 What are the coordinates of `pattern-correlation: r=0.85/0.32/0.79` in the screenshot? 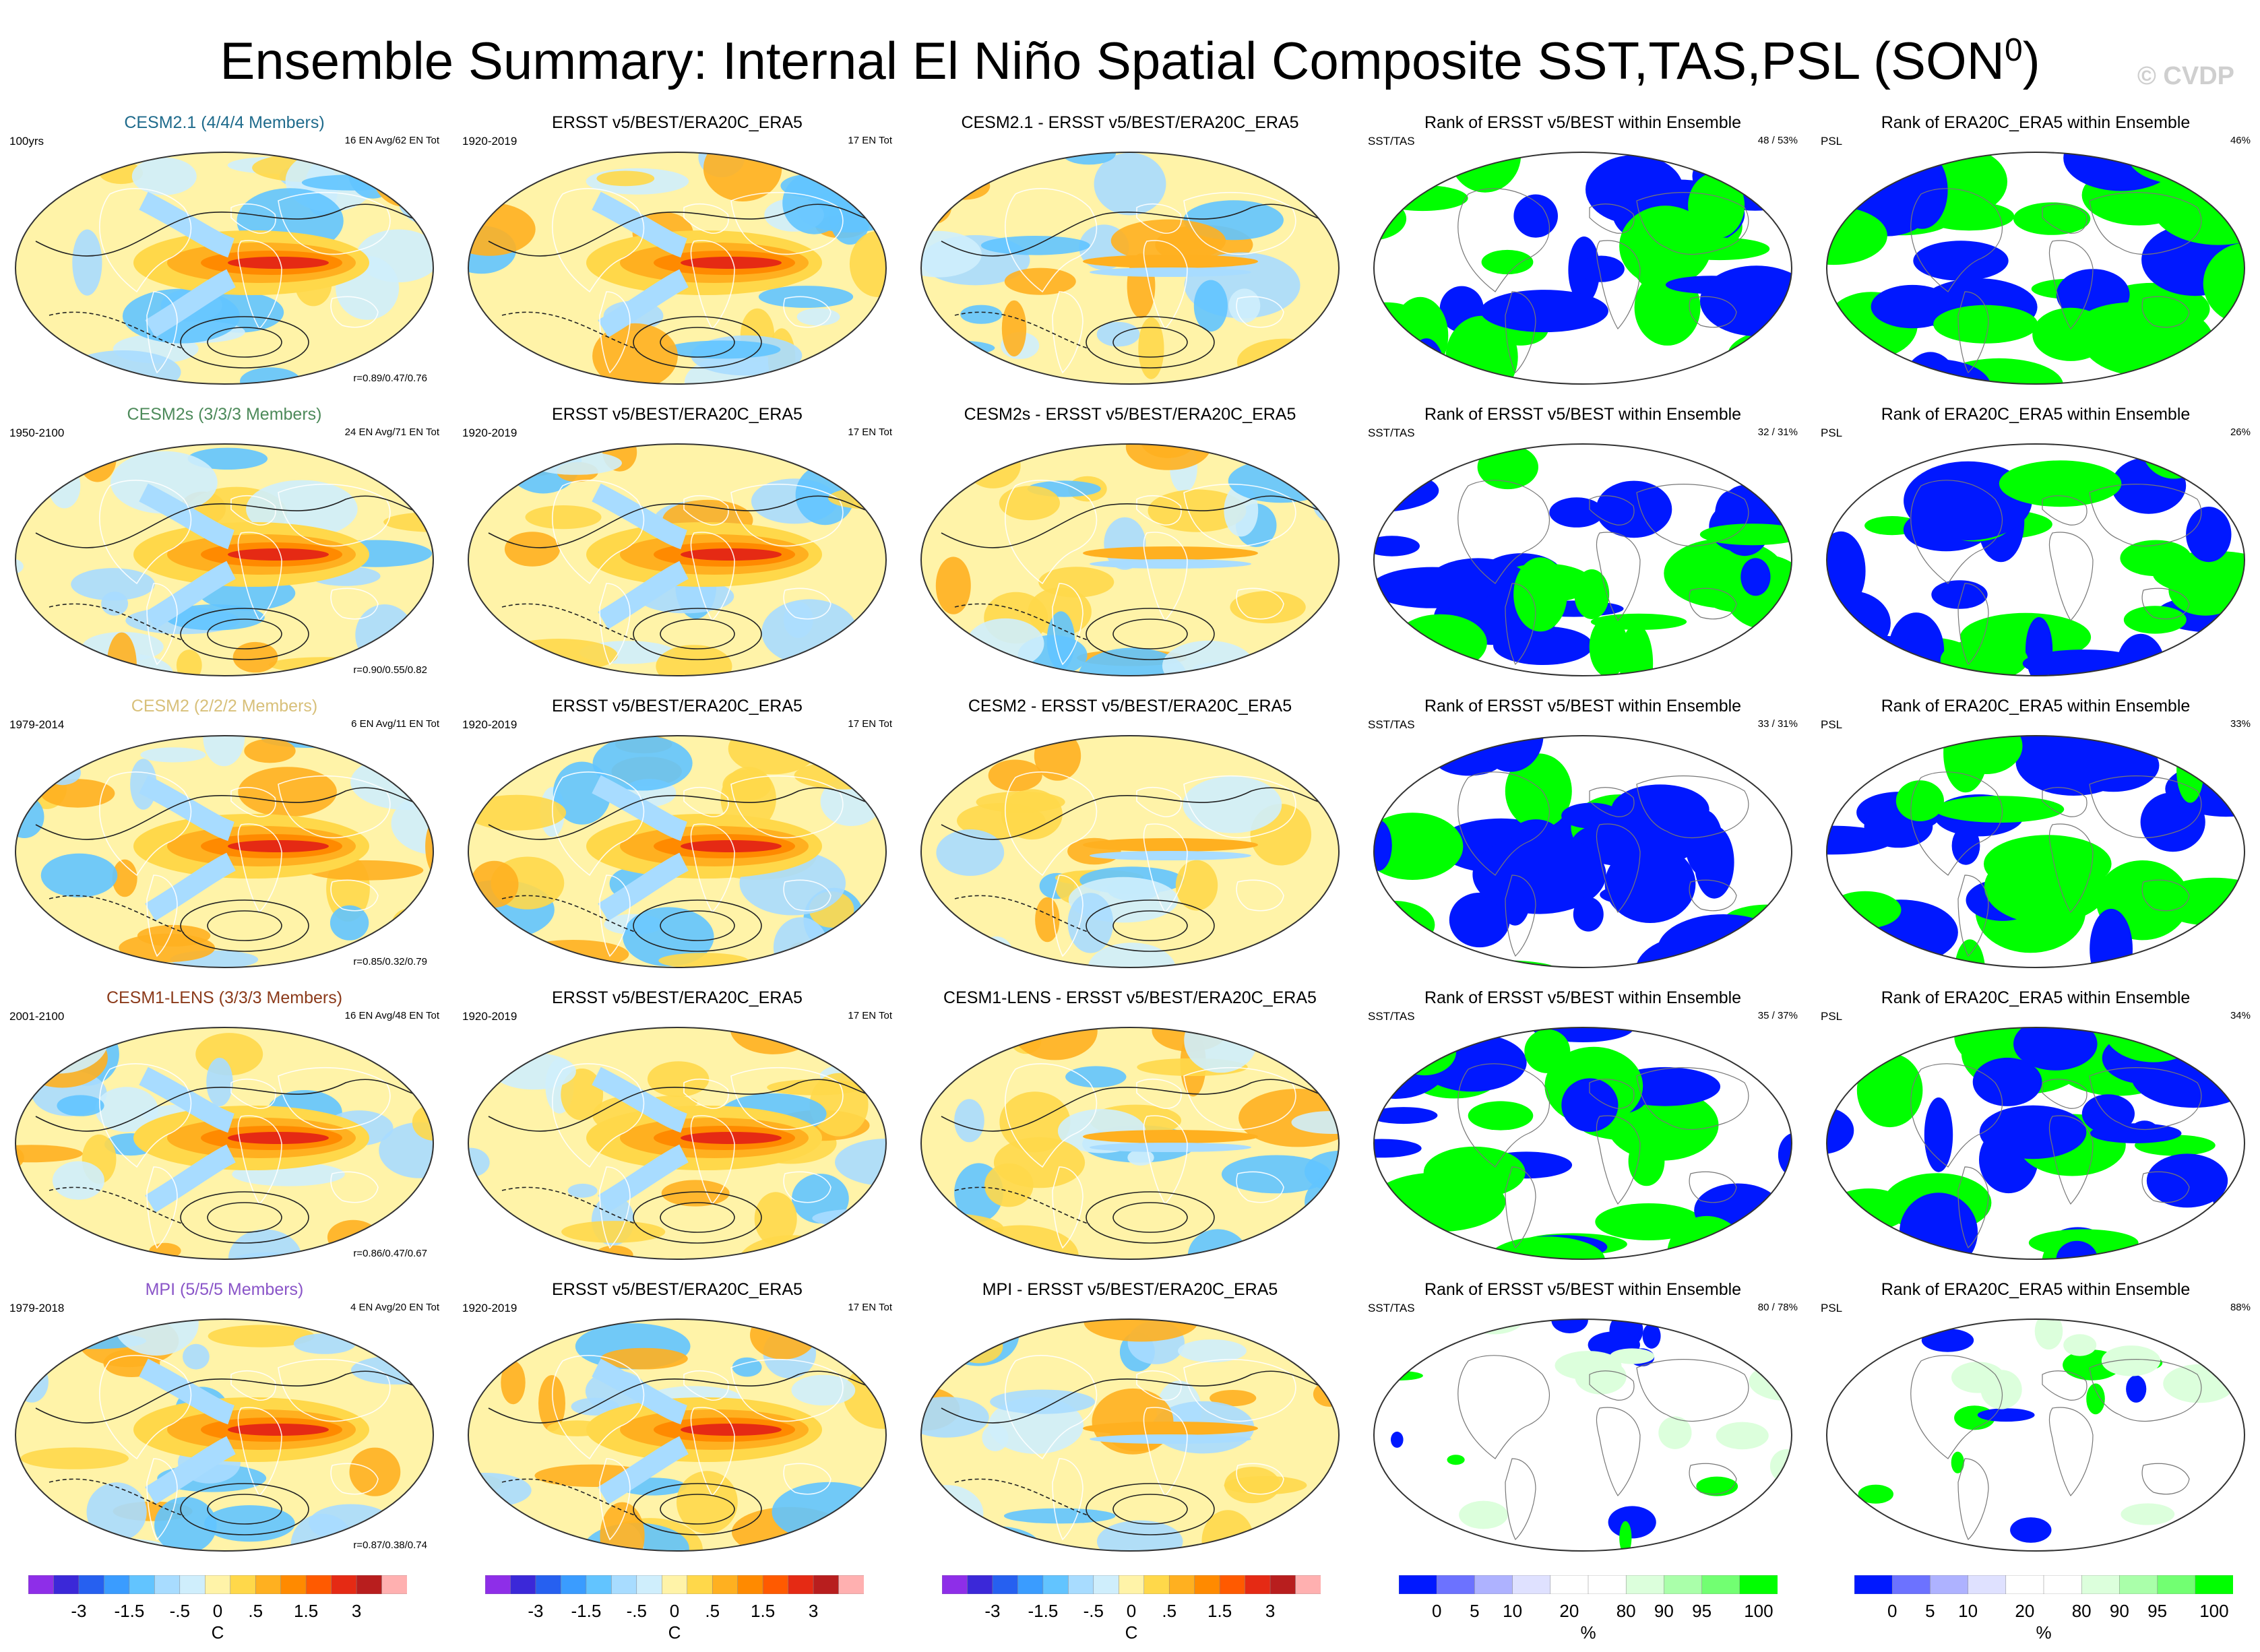 It's located at (390, 961).